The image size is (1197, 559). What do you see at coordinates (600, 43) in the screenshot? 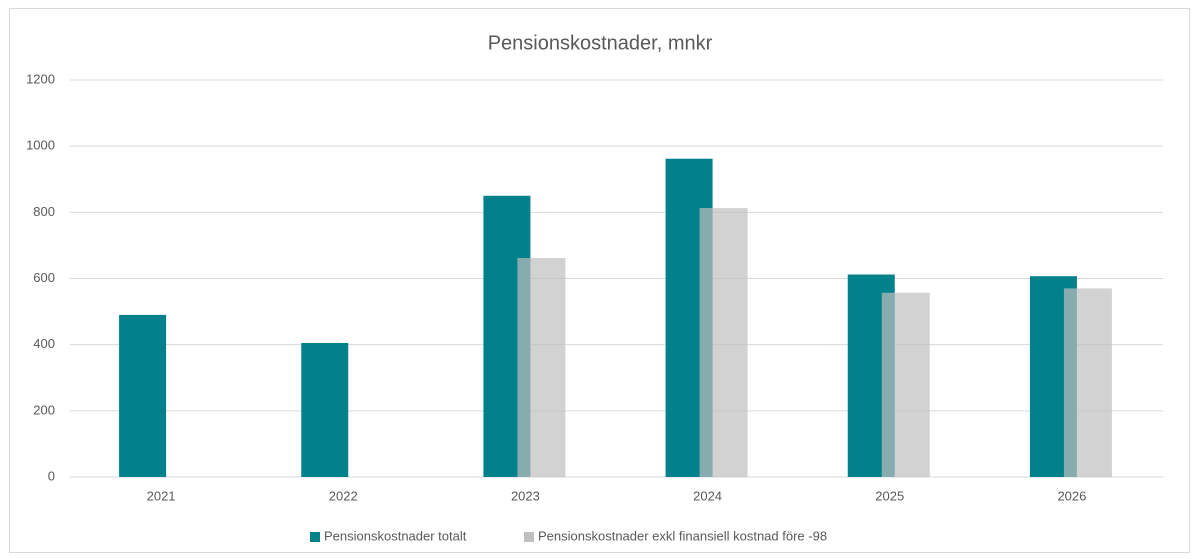
I see `chart-title: Pensionskostnader, mnkr` at bounding box center [600, 43].